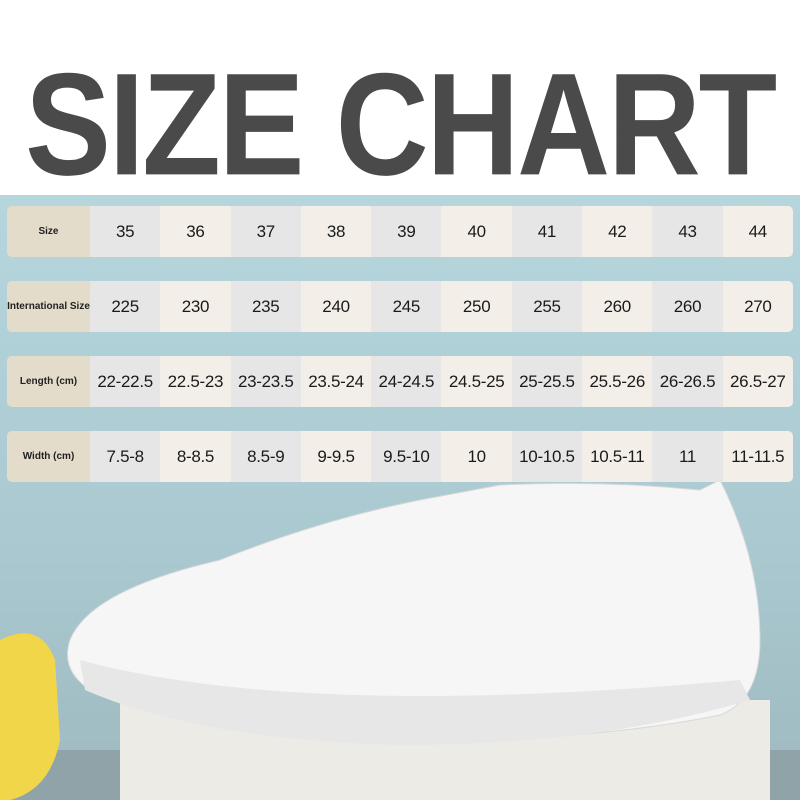 This screenshot has height=800, width=800. What do you see at coordinates (48, 381) in the screenshot?
I see `row-label: Length (cm)` at bounding box center [48, 381].